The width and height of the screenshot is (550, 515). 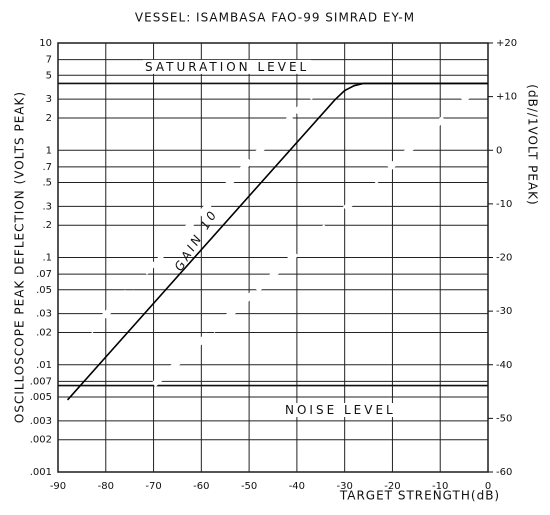 I want to click on chart-title: VESSEL: ISAMBASA FAO-99 SIMRAD EY-M, so click(x=275, y=18).